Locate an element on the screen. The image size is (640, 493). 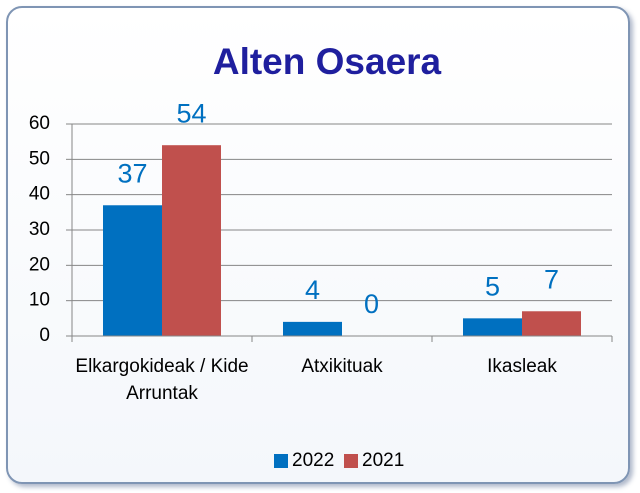
legend-label: 2021 is located at coordinates (383, 460).